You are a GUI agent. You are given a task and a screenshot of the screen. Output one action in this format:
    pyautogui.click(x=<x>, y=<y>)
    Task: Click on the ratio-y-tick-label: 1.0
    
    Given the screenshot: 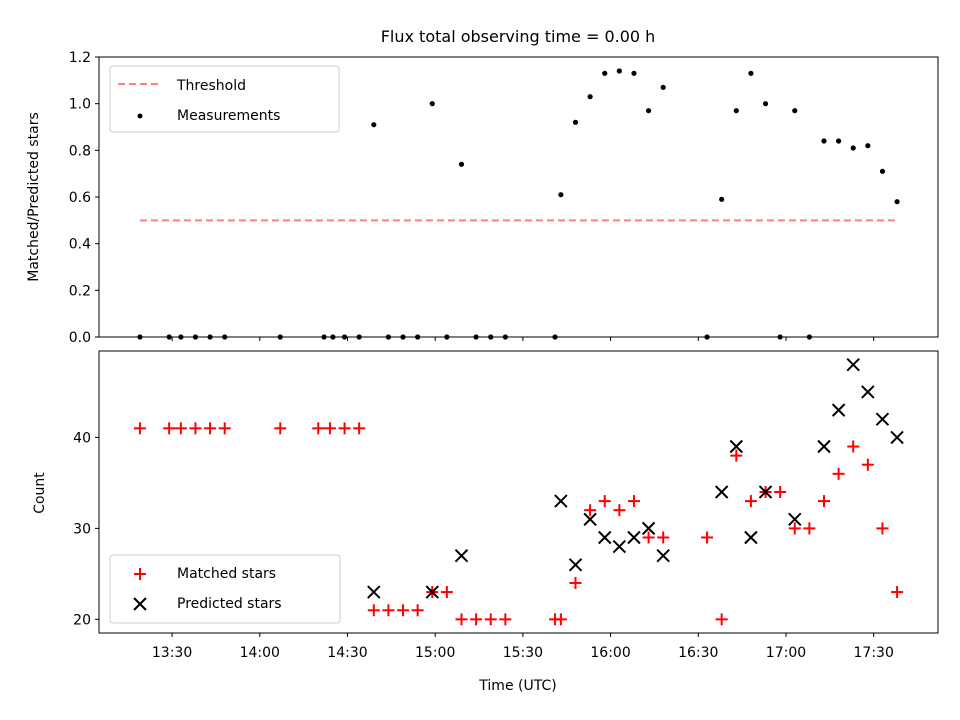 What is the action you would take?
    pyautogui.click(x=80, y=105)
    